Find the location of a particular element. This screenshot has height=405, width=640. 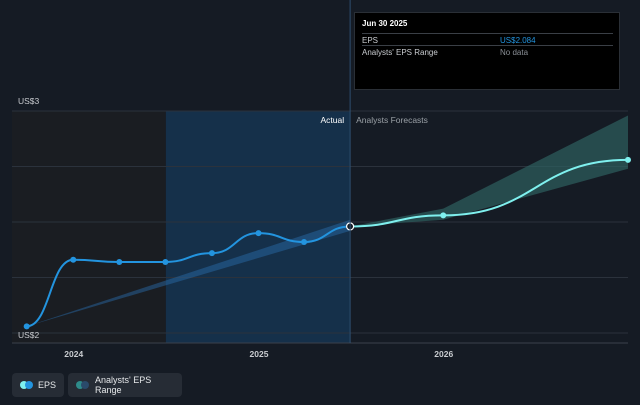

tooltip-row-eps: EPS US$2.084 is located at coordinates (487, 39).